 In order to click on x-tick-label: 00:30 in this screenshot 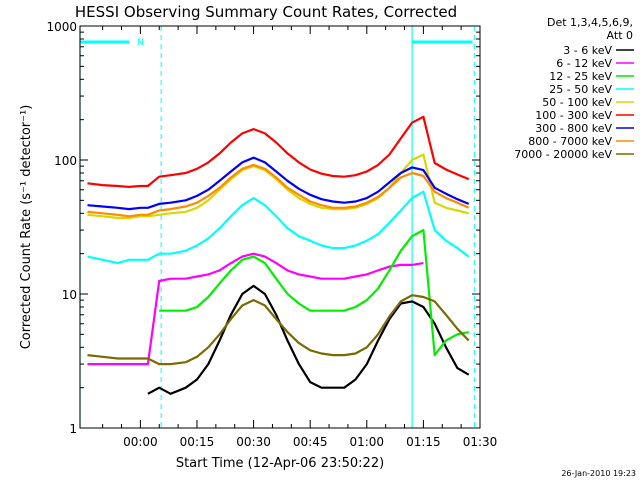, I will do `click(253, 442)`.